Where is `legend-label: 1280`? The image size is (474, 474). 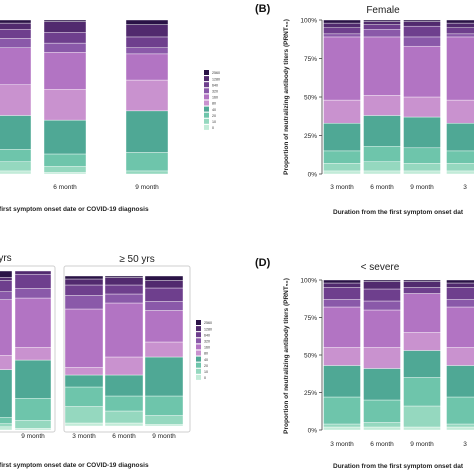 legend-label: 1280 is located at coordinates (208, 329).